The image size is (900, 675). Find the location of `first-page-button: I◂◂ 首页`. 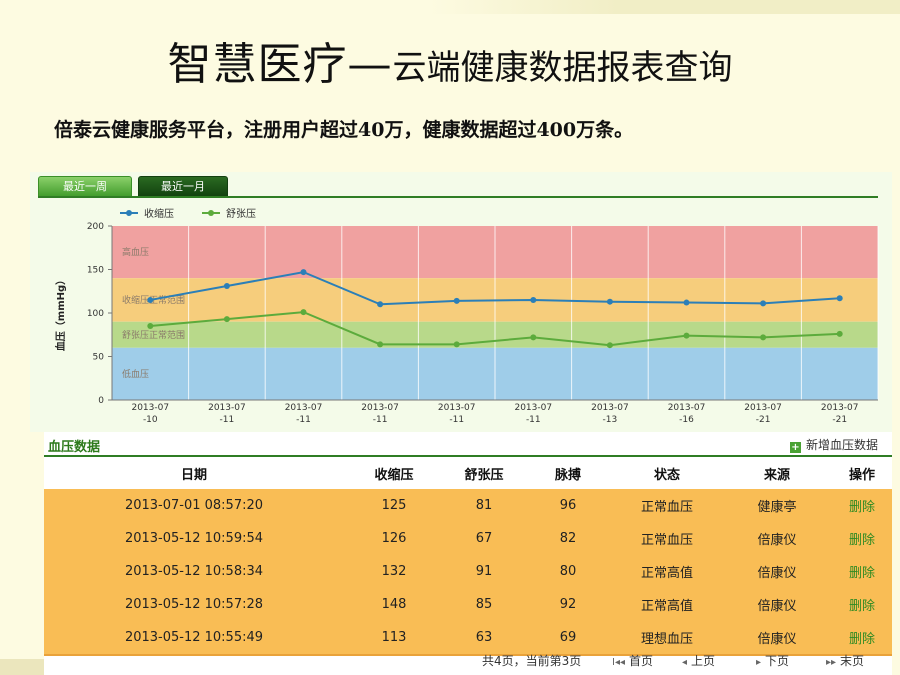

first-page-button: I◂◂ 首页 is located at coordinates (632, 660).